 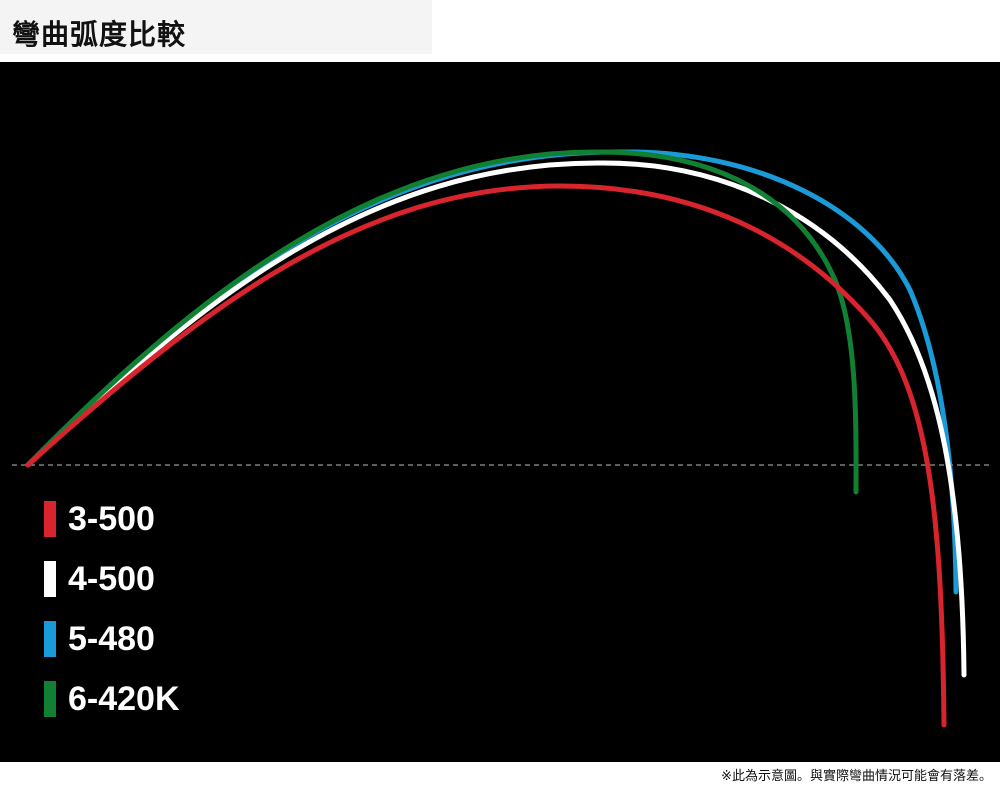 I want to click on page-title: 彎曲弧度比較, so click(x=99, y=34).